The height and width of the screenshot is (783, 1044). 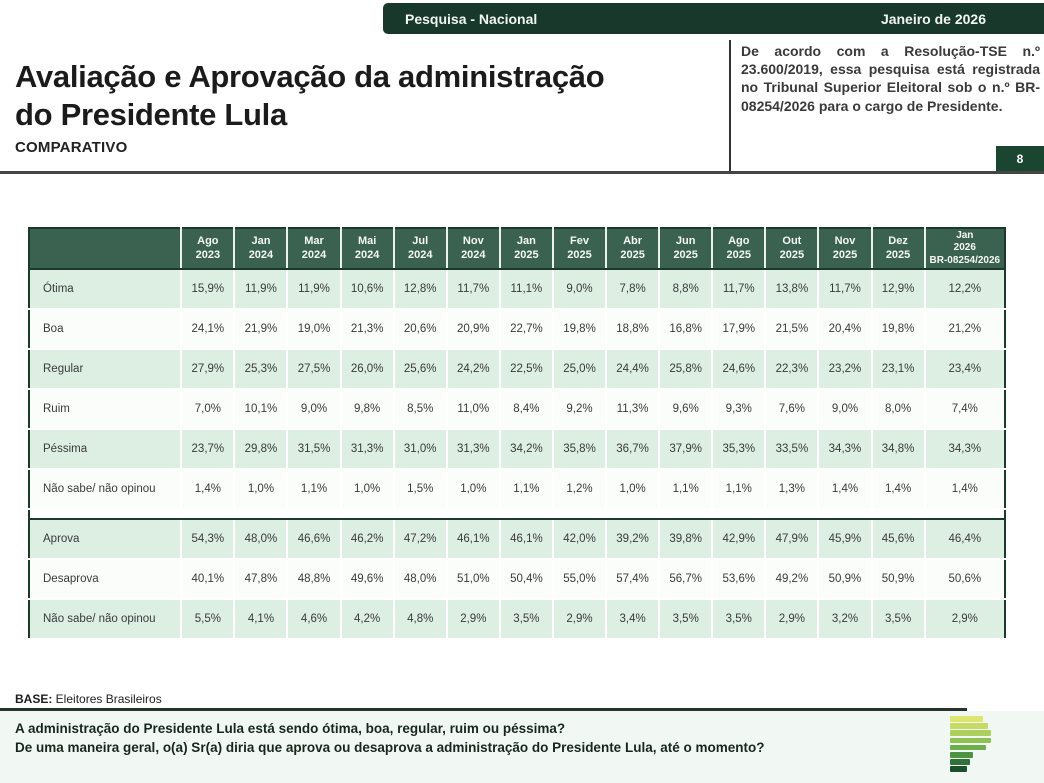 I want to click on column-header: Dez 2025, so click(x=897, y=249).